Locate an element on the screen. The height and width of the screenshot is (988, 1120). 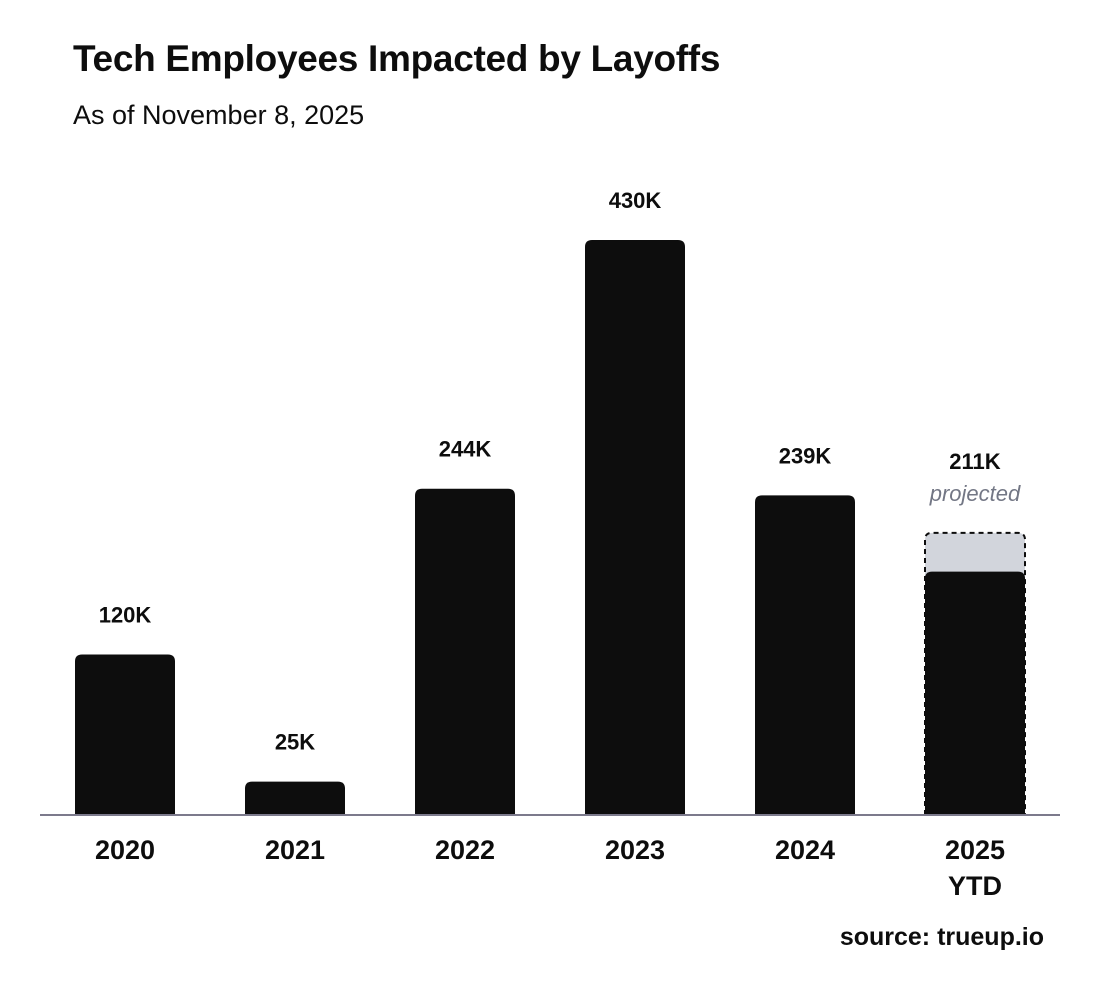
bar-2025-ytd is located at coordinates (975, 693).